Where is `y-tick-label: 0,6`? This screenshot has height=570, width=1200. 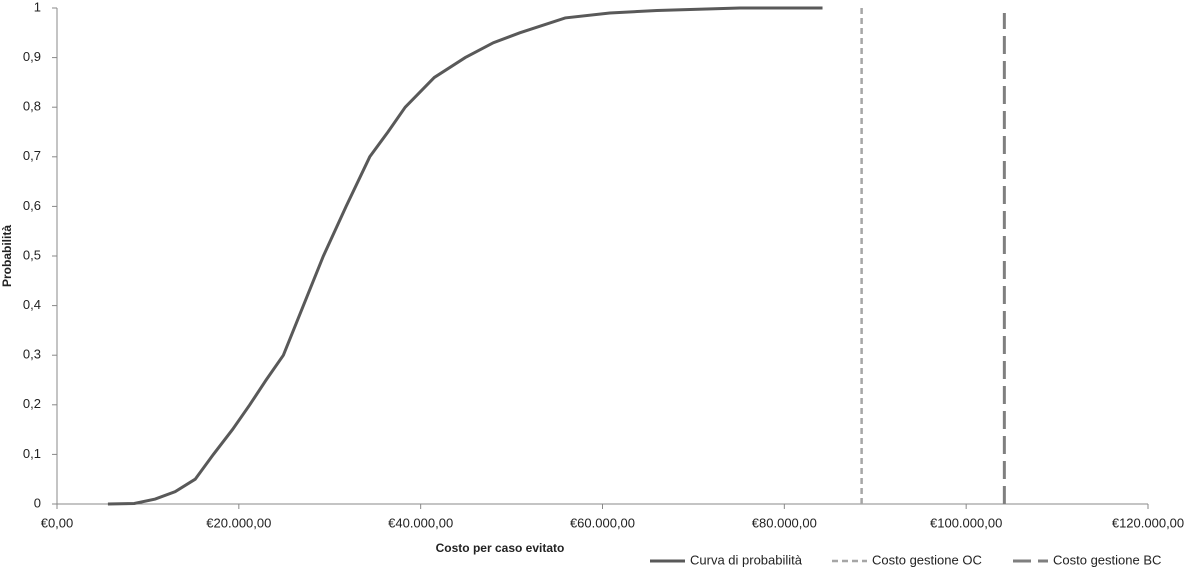
y-tick-label: 0,6 is located at coordinates (32, 205).